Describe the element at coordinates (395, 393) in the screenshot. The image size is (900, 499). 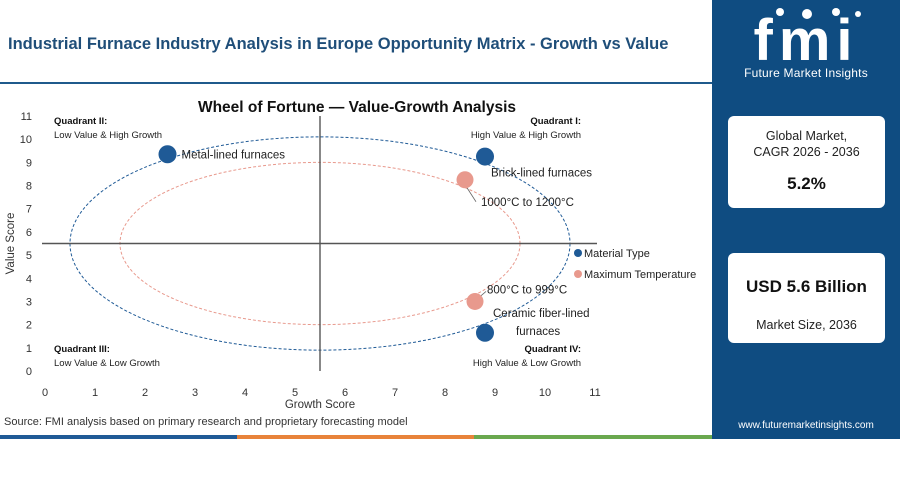
I see `x-tick-label: 7` at that location.